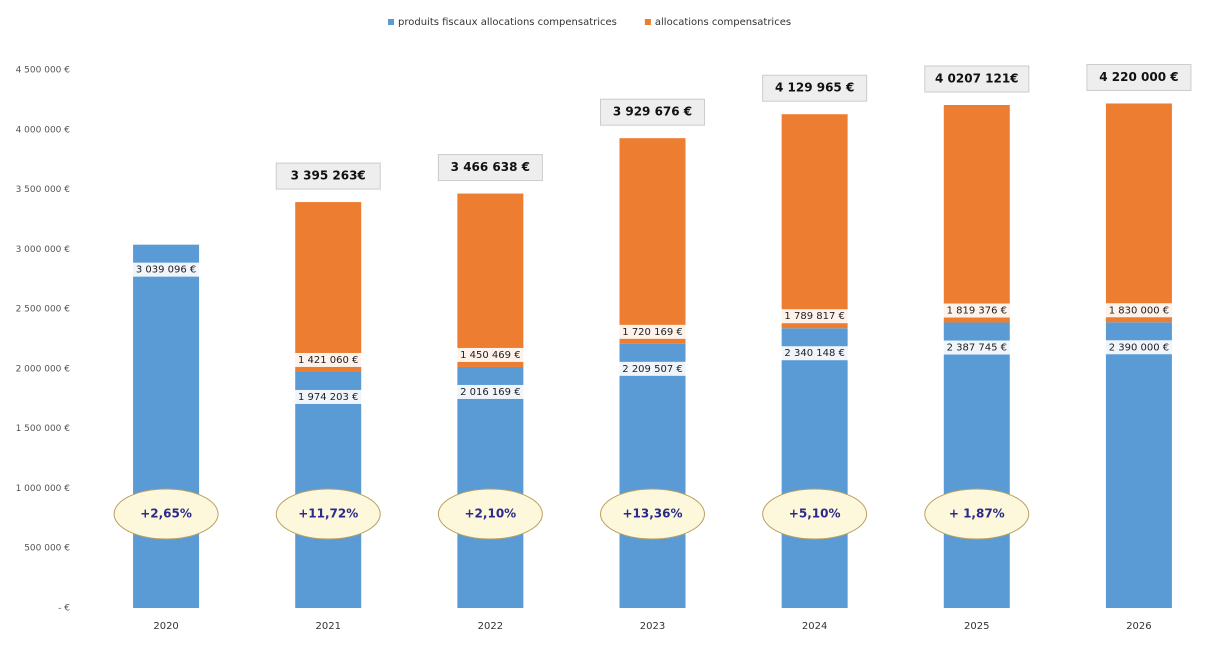  I want to click on value-label: 3 039 096 €, so click(166, 270).